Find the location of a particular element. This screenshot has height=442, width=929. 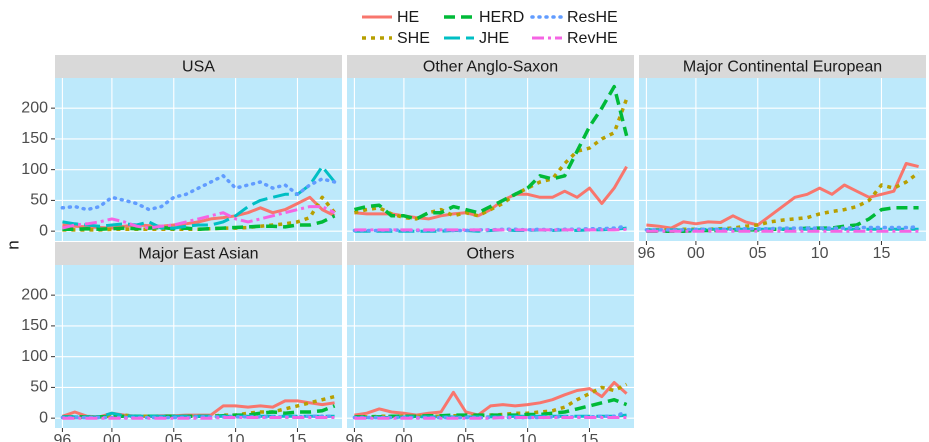

panel-title: Major East Asian is located at coordinates (198, 254).